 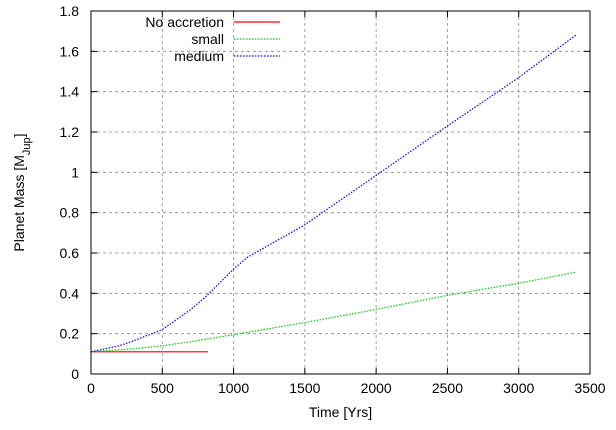 What do you see at coordinates (447, 388) in the screenshot?
I see `x-tick-label: 2500` at bounding box center [447, 388].